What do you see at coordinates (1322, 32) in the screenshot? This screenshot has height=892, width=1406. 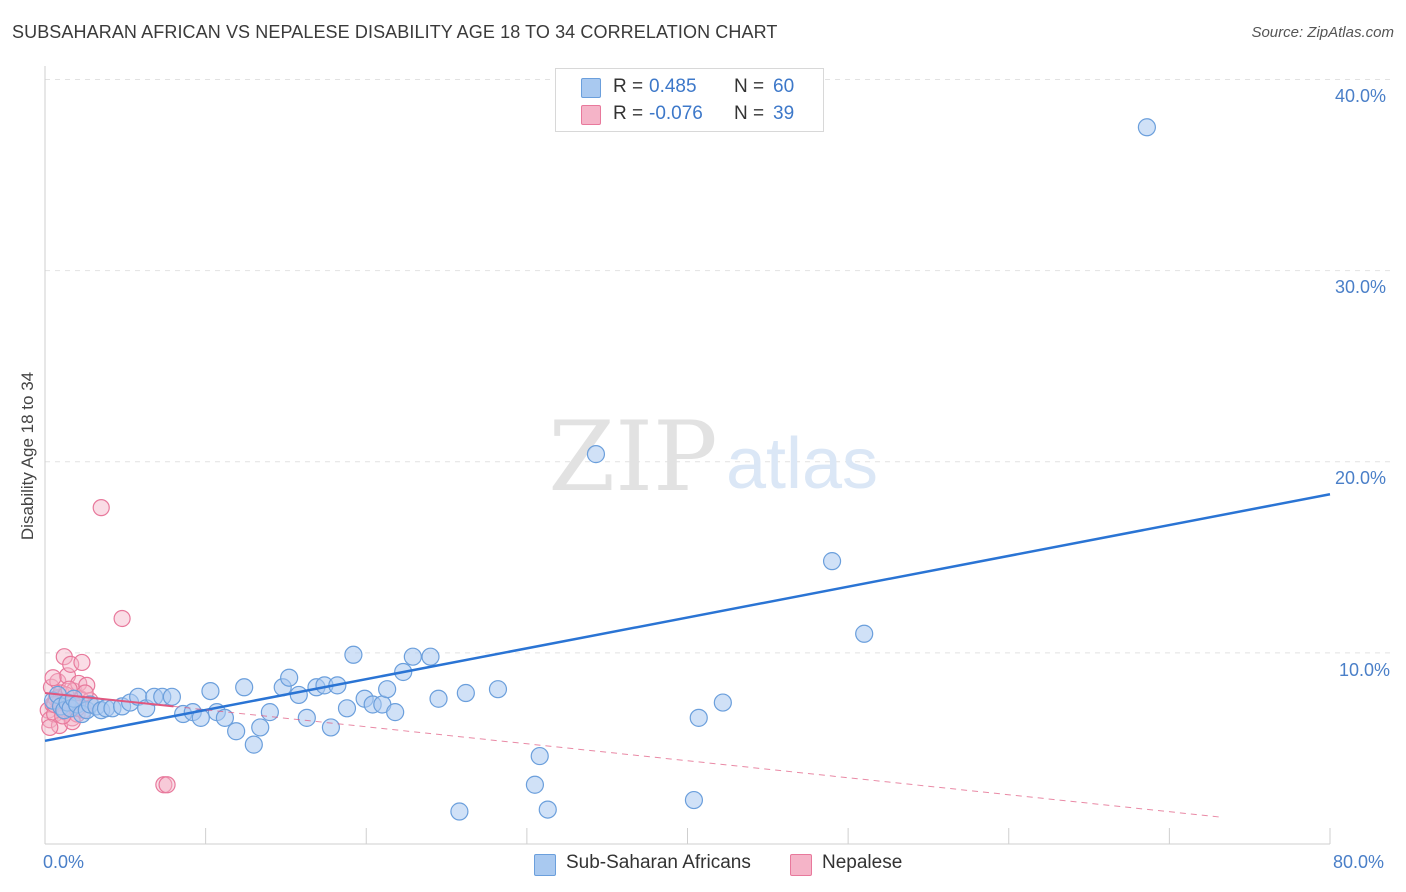 I see `source-credit: Source: ZipAtlas.com` at bounding box center [1322, 32].